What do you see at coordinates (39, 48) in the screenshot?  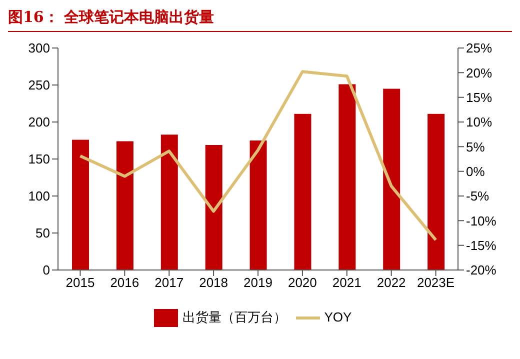 I see `y-tick-label: 300` at bounding box center [39, 48].